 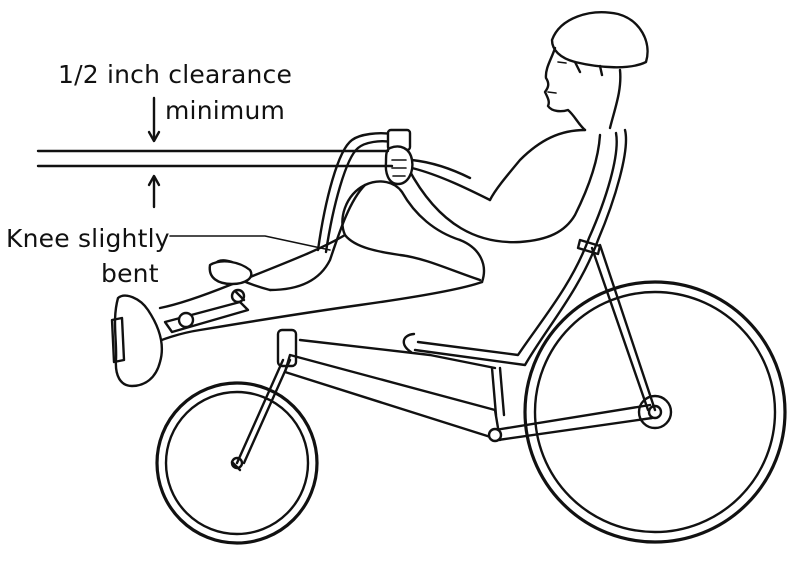 I want to click on up-arrow-icon, so click(x=154, y=191).